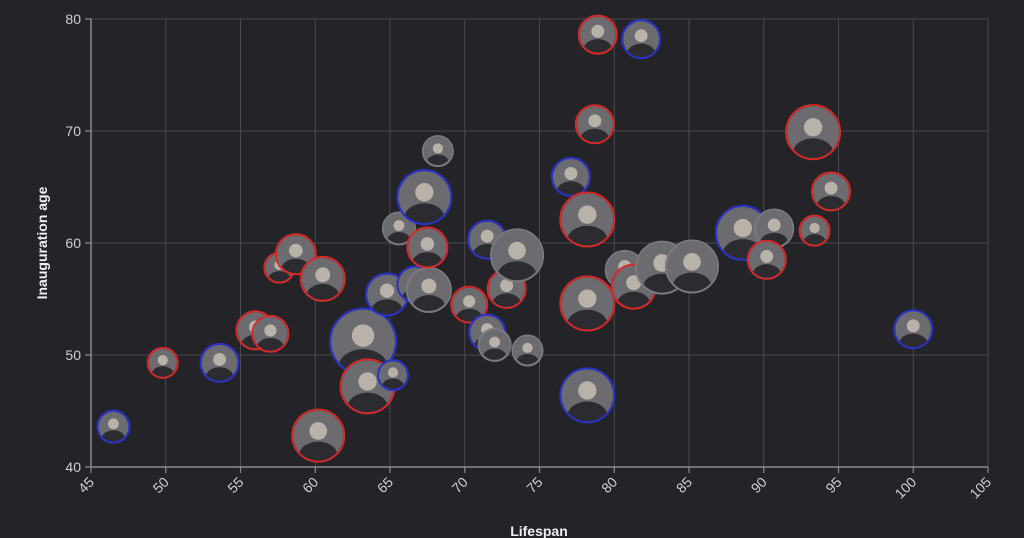 This screenshot has width=1024, height=538. Describe the element at coordinates (759, 485) in the screenshot. I see `x-tick-label: 90` at that location.